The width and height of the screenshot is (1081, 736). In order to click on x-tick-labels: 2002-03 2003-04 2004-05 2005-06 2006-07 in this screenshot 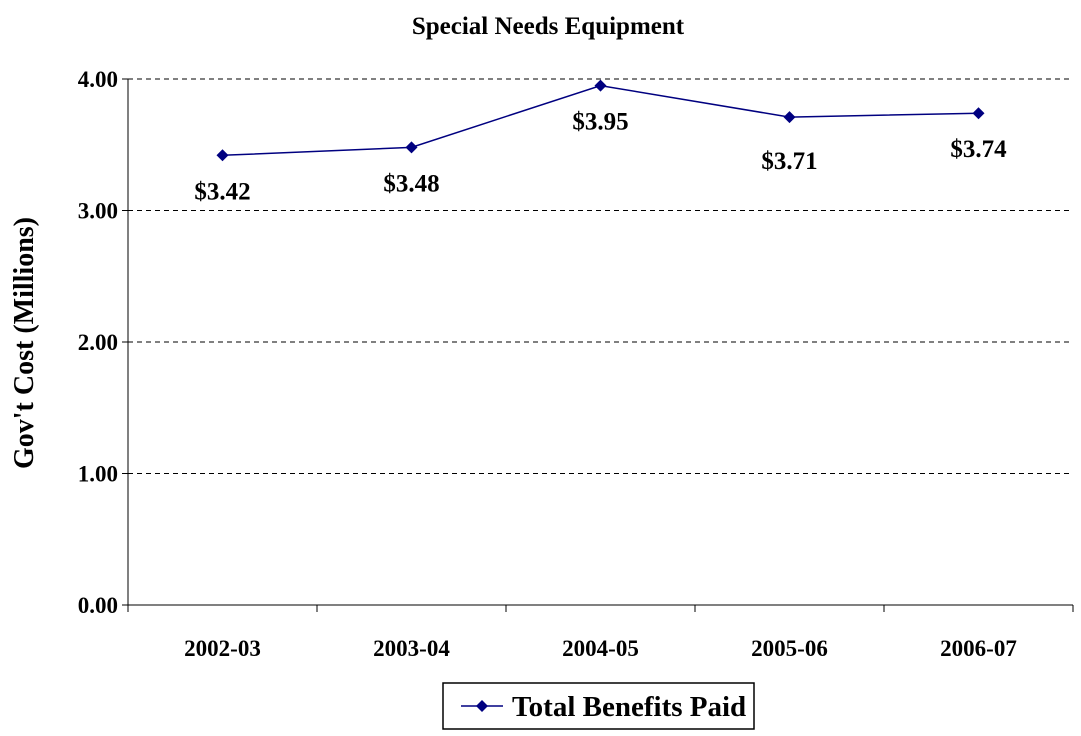, I will do `click(600, 648)`.